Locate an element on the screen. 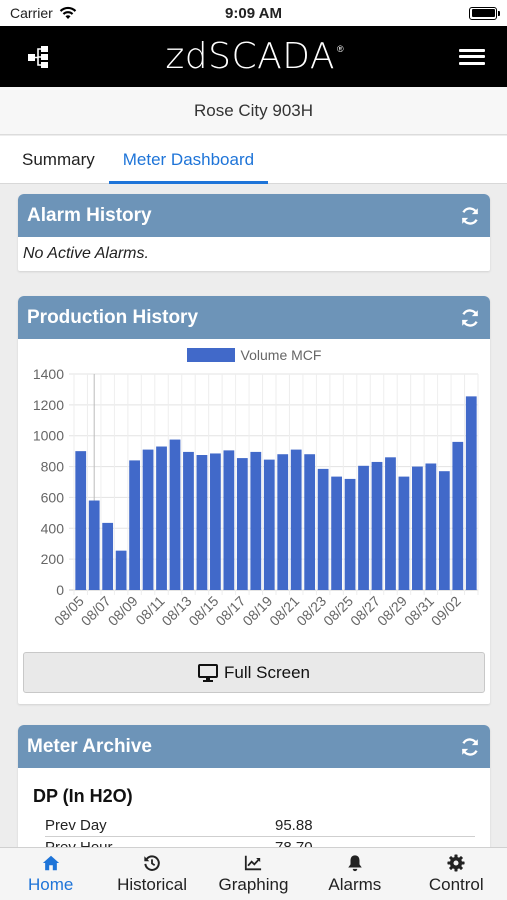  carrier-label: Carrier is located at coordinates (31, 13).